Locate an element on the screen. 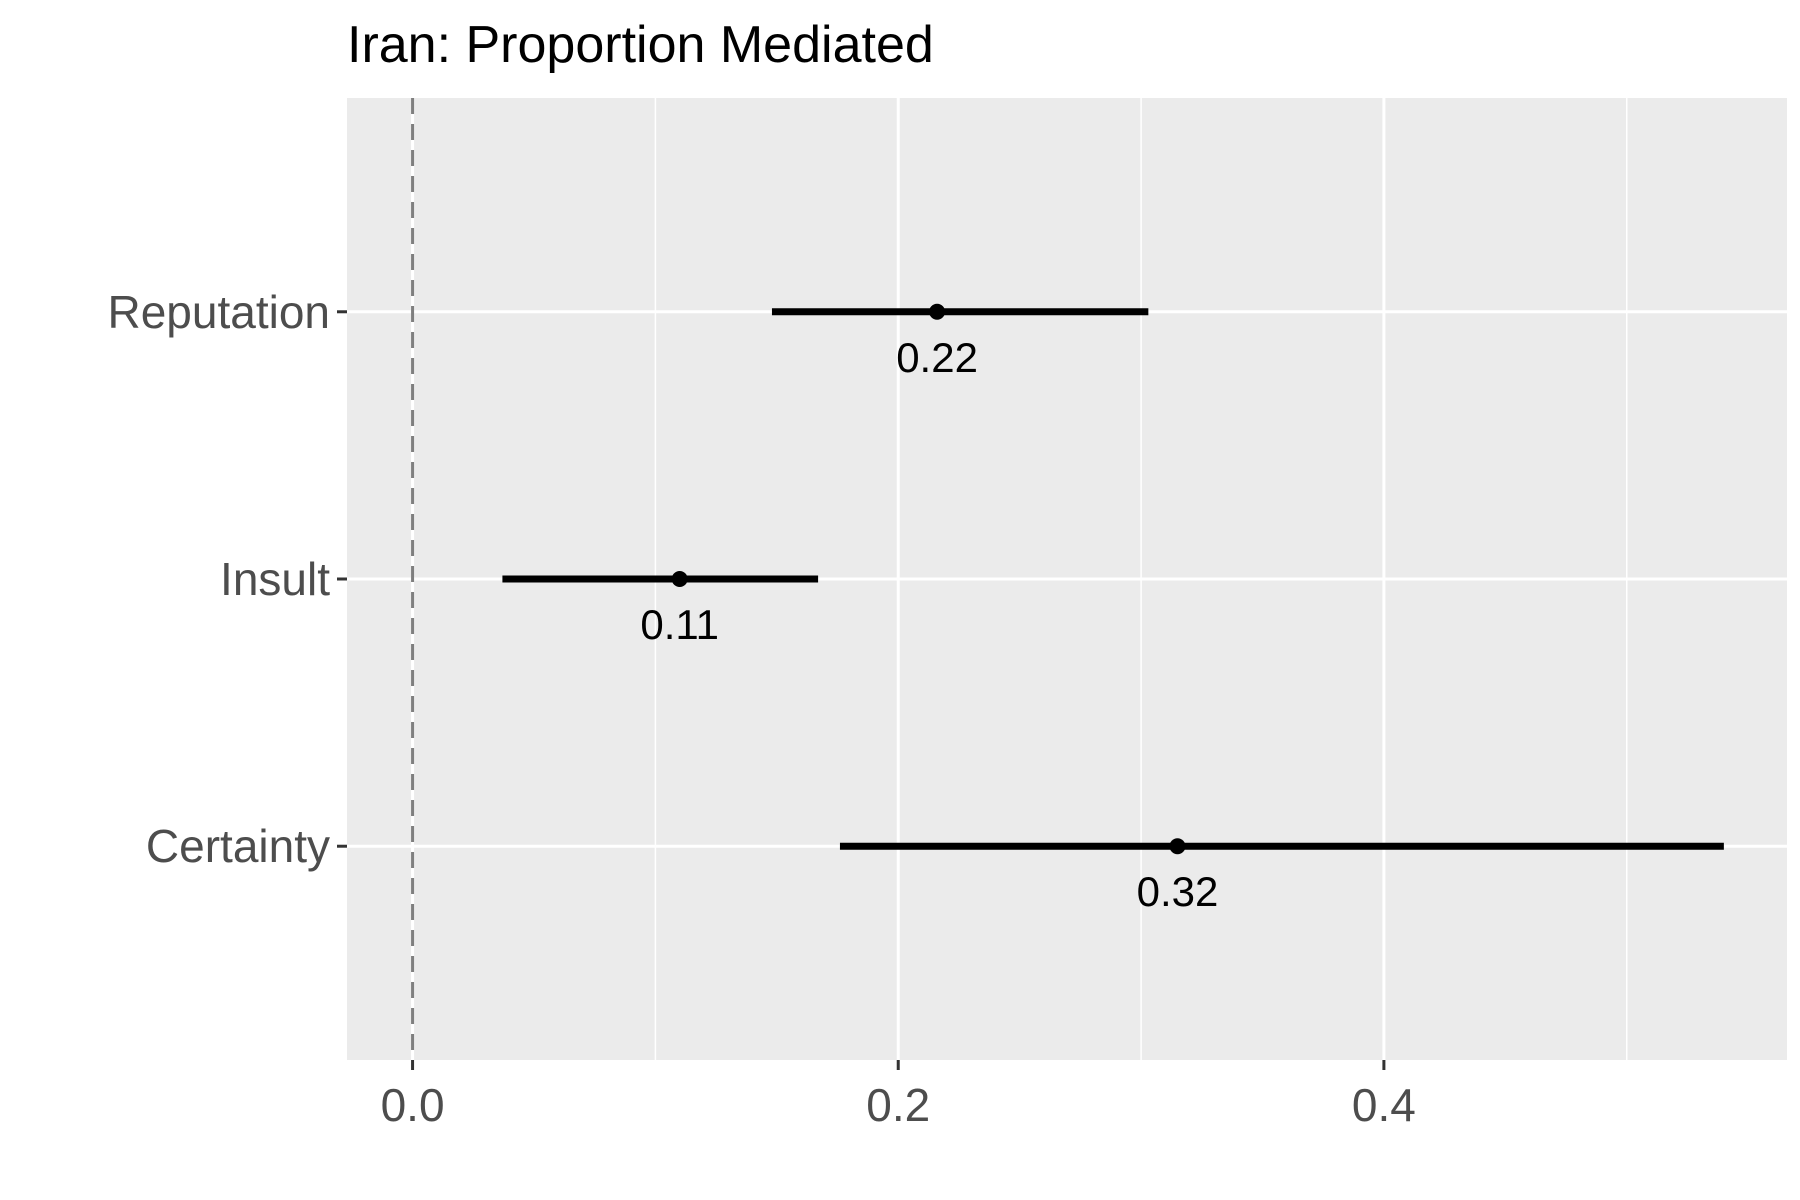  data-label: 0.32 is located at coordinates (1178, 891).